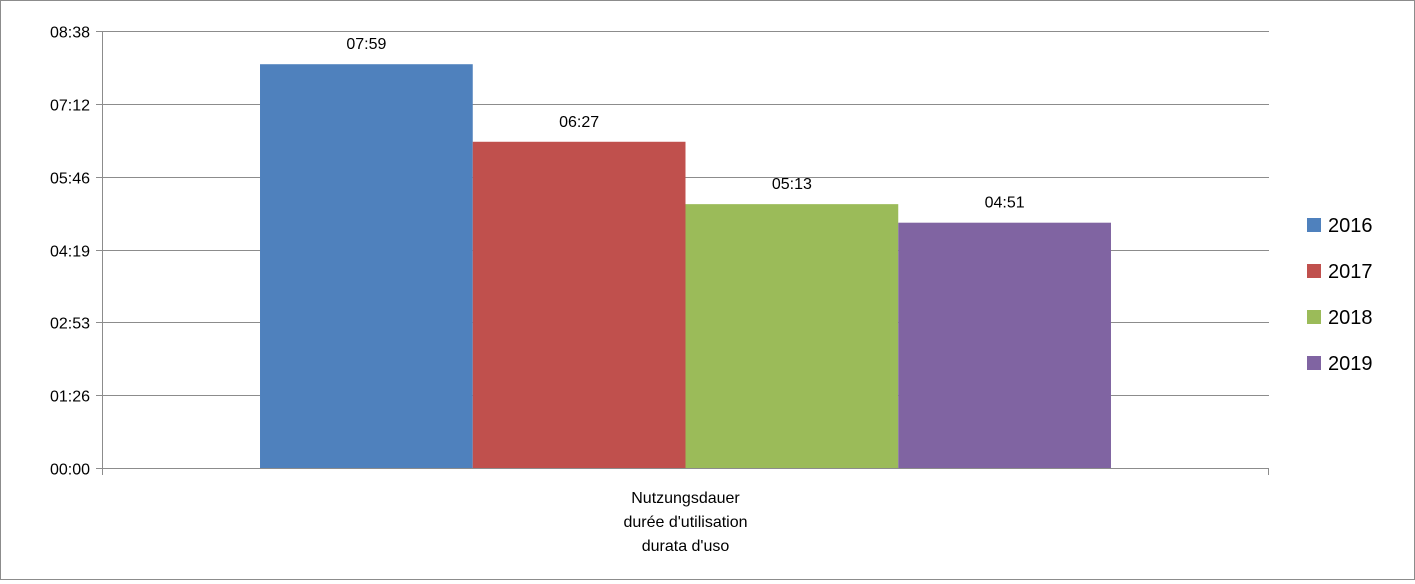 Image resolution: width=1415 pixels, height=584 pixels. I want to click on x-category-label-line: durée d'utilisation, so click(685, 522).